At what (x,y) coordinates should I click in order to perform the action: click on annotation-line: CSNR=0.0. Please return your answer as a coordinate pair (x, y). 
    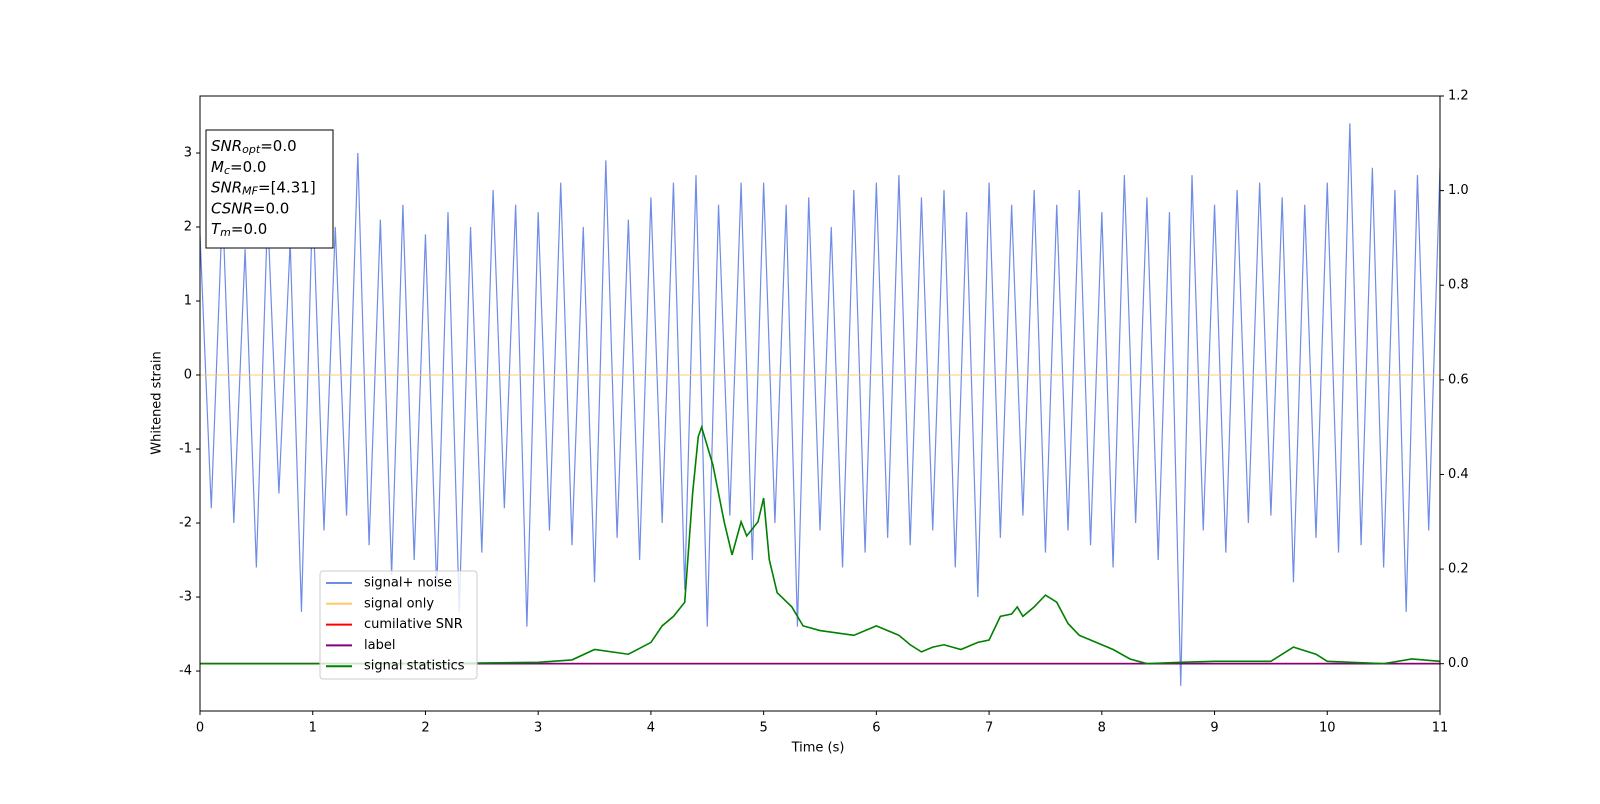
    Looking at the image, I should click on (250, 208).